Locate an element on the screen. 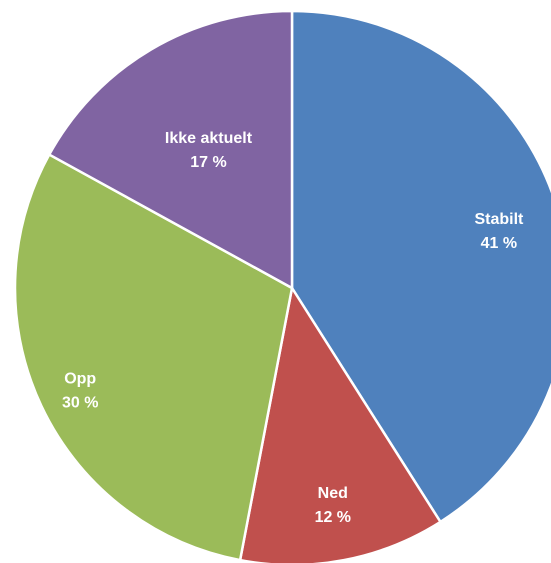 The width and height of the screenshot is (551, 563). slice-label-opp: Opp is located at coordinates (80, 379).